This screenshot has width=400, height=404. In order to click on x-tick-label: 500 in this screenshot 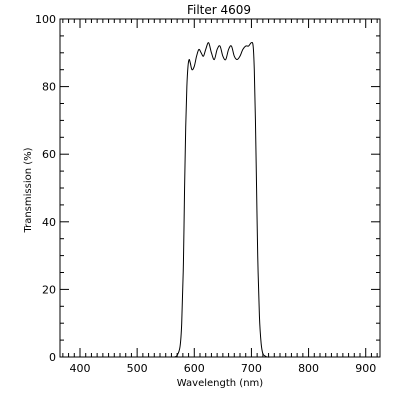, I will do `click(137, 368)`.